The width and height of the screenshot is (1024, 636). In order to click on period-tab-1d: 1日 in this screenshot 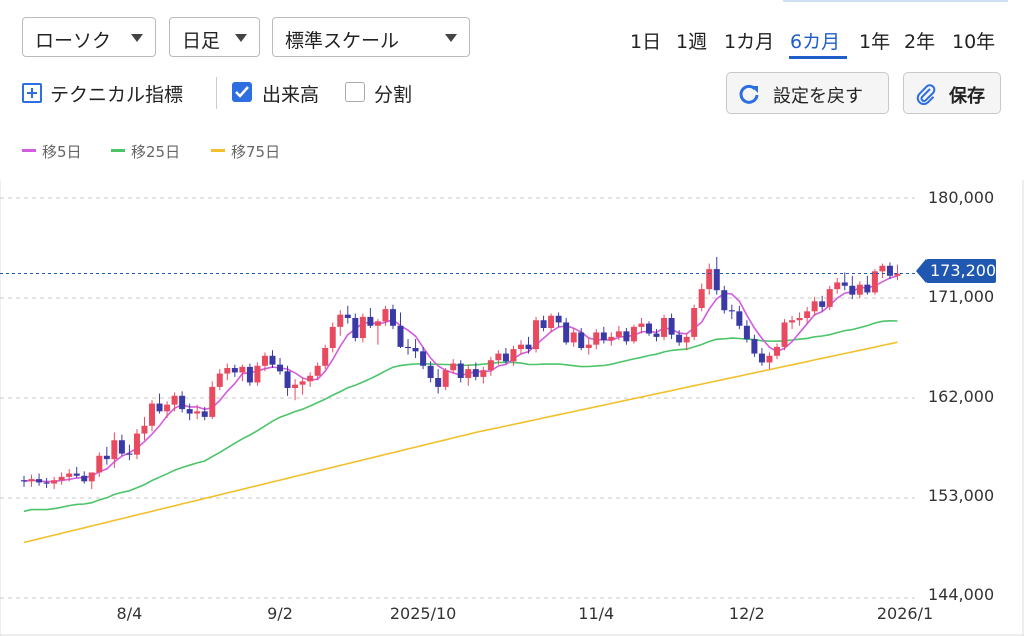, I will do `click(646, 42)`.